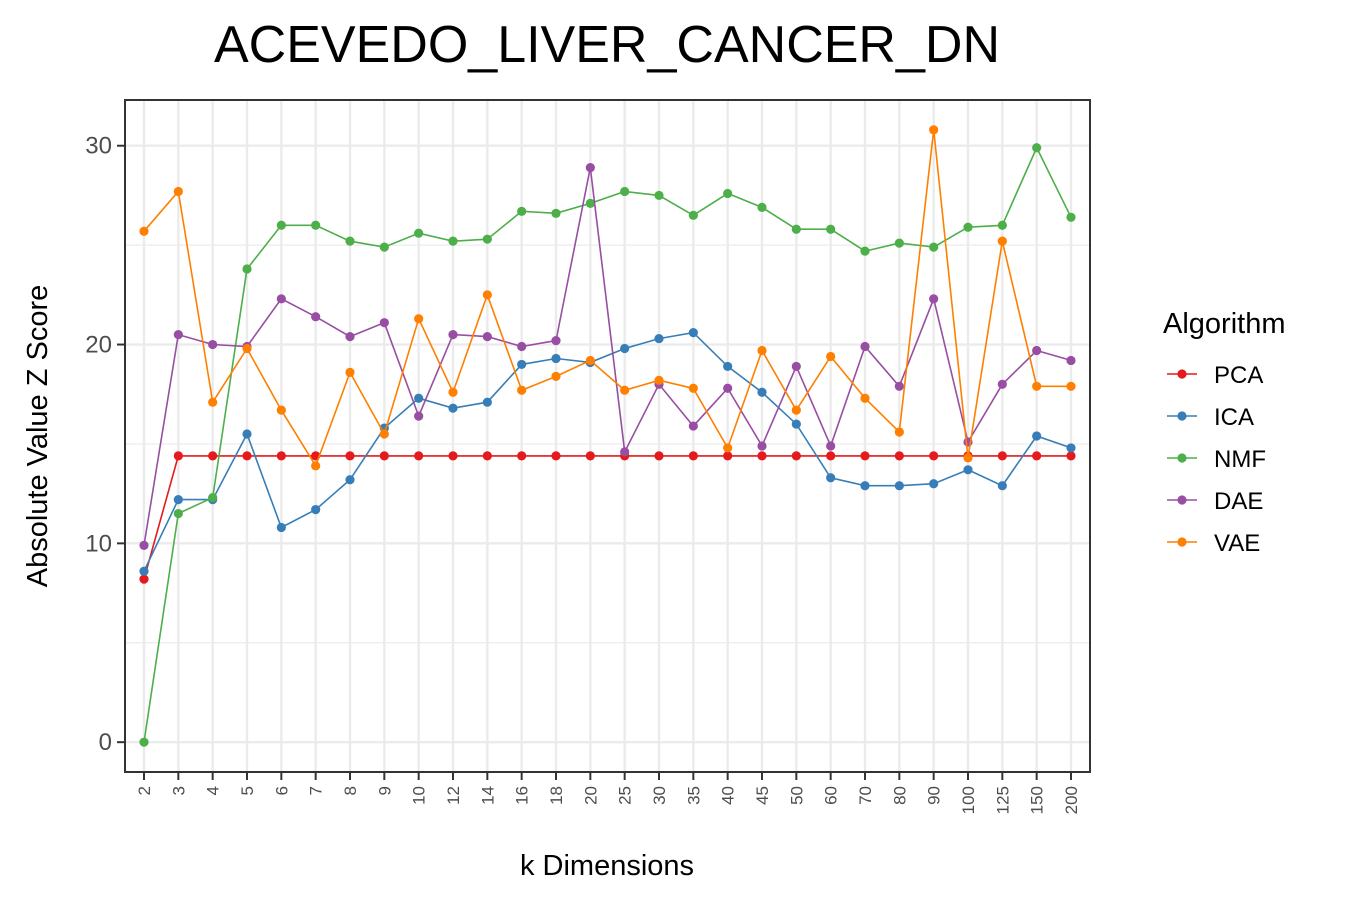 The height and width of the screenshot is (900, 1350). What do you see at coordinates (487, 795) in the screenshot?
I see `x-tick-label: 14` at bounding box center [487, 795].